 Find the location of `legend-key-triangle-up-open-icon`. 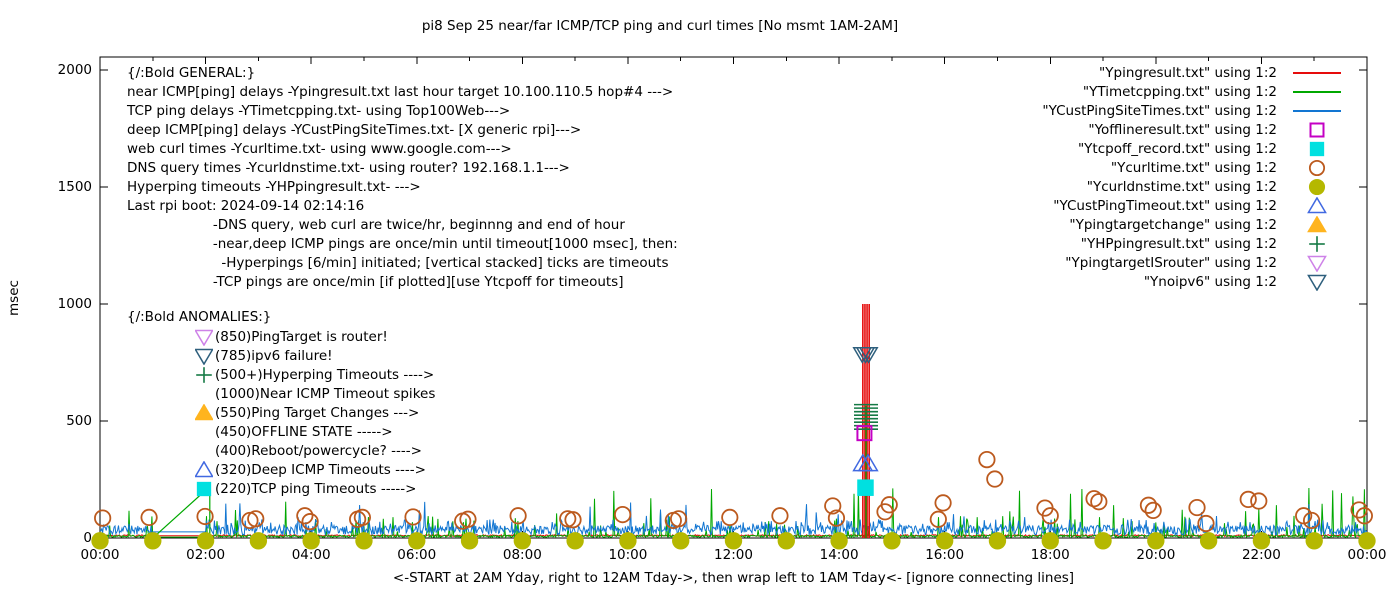

legend-key-triangle-up-open-icon is located at coordinates (1317, 205).